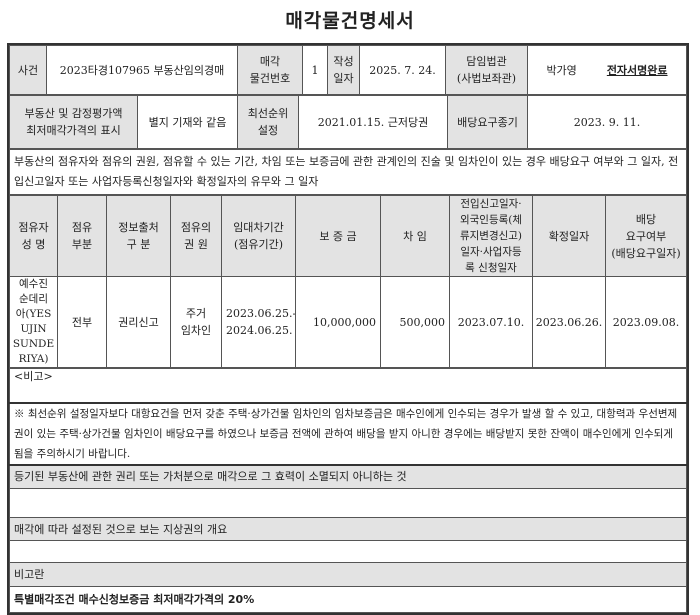 This screenshot has width=700, height=615. What do you see at coordinates (315, 70) in the screenshot?
I see `item-no: 1` at bounding box center [315, 70].